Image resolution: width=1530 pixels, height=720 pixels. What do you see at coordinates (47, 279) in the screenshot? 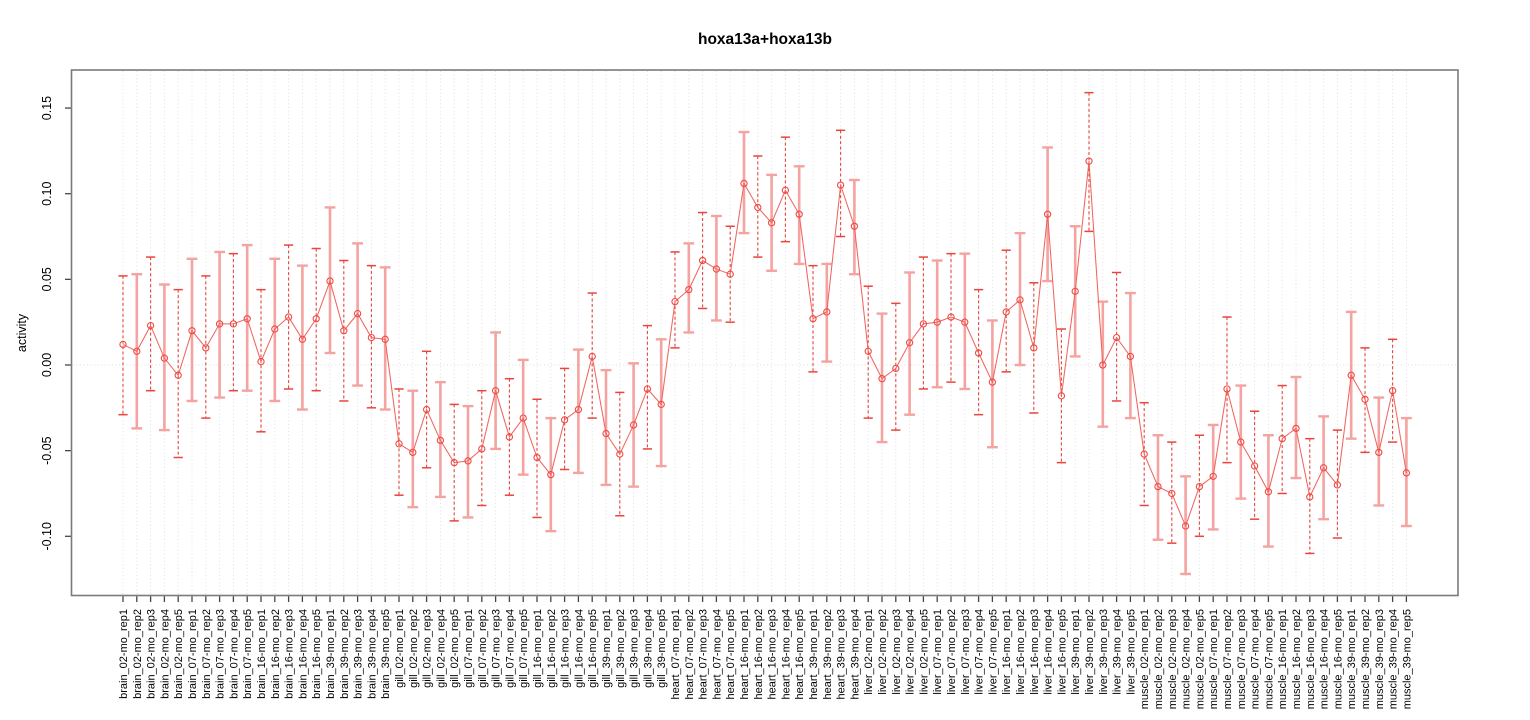
I see `y-tick-label: 0.05` at bounding box center [47, 279].